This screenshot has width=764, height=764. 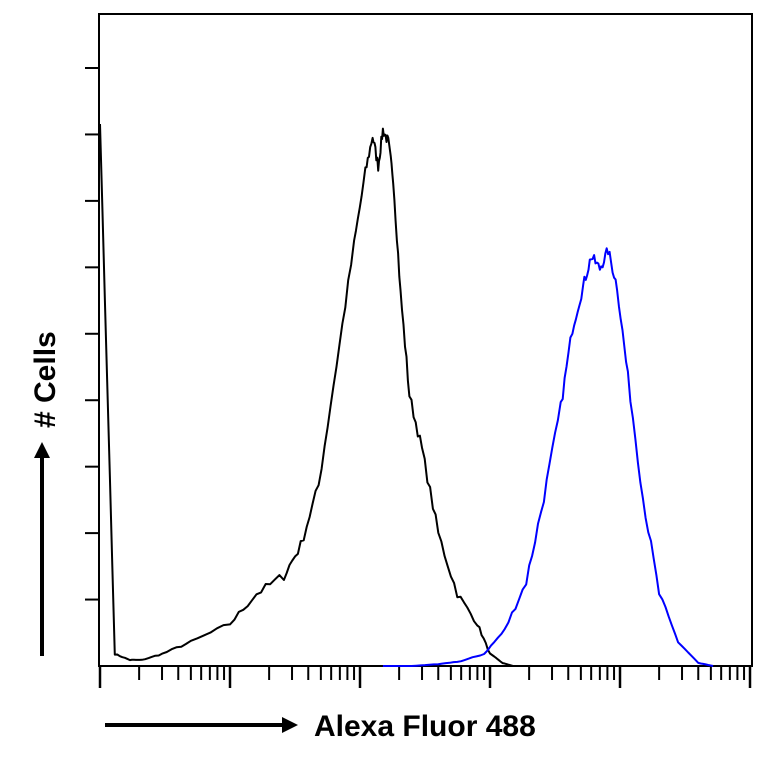 What do you see at coordinates (425, 677) in the screenshot?
I see `x-axis-ticks` at bounding box center [425, 677].